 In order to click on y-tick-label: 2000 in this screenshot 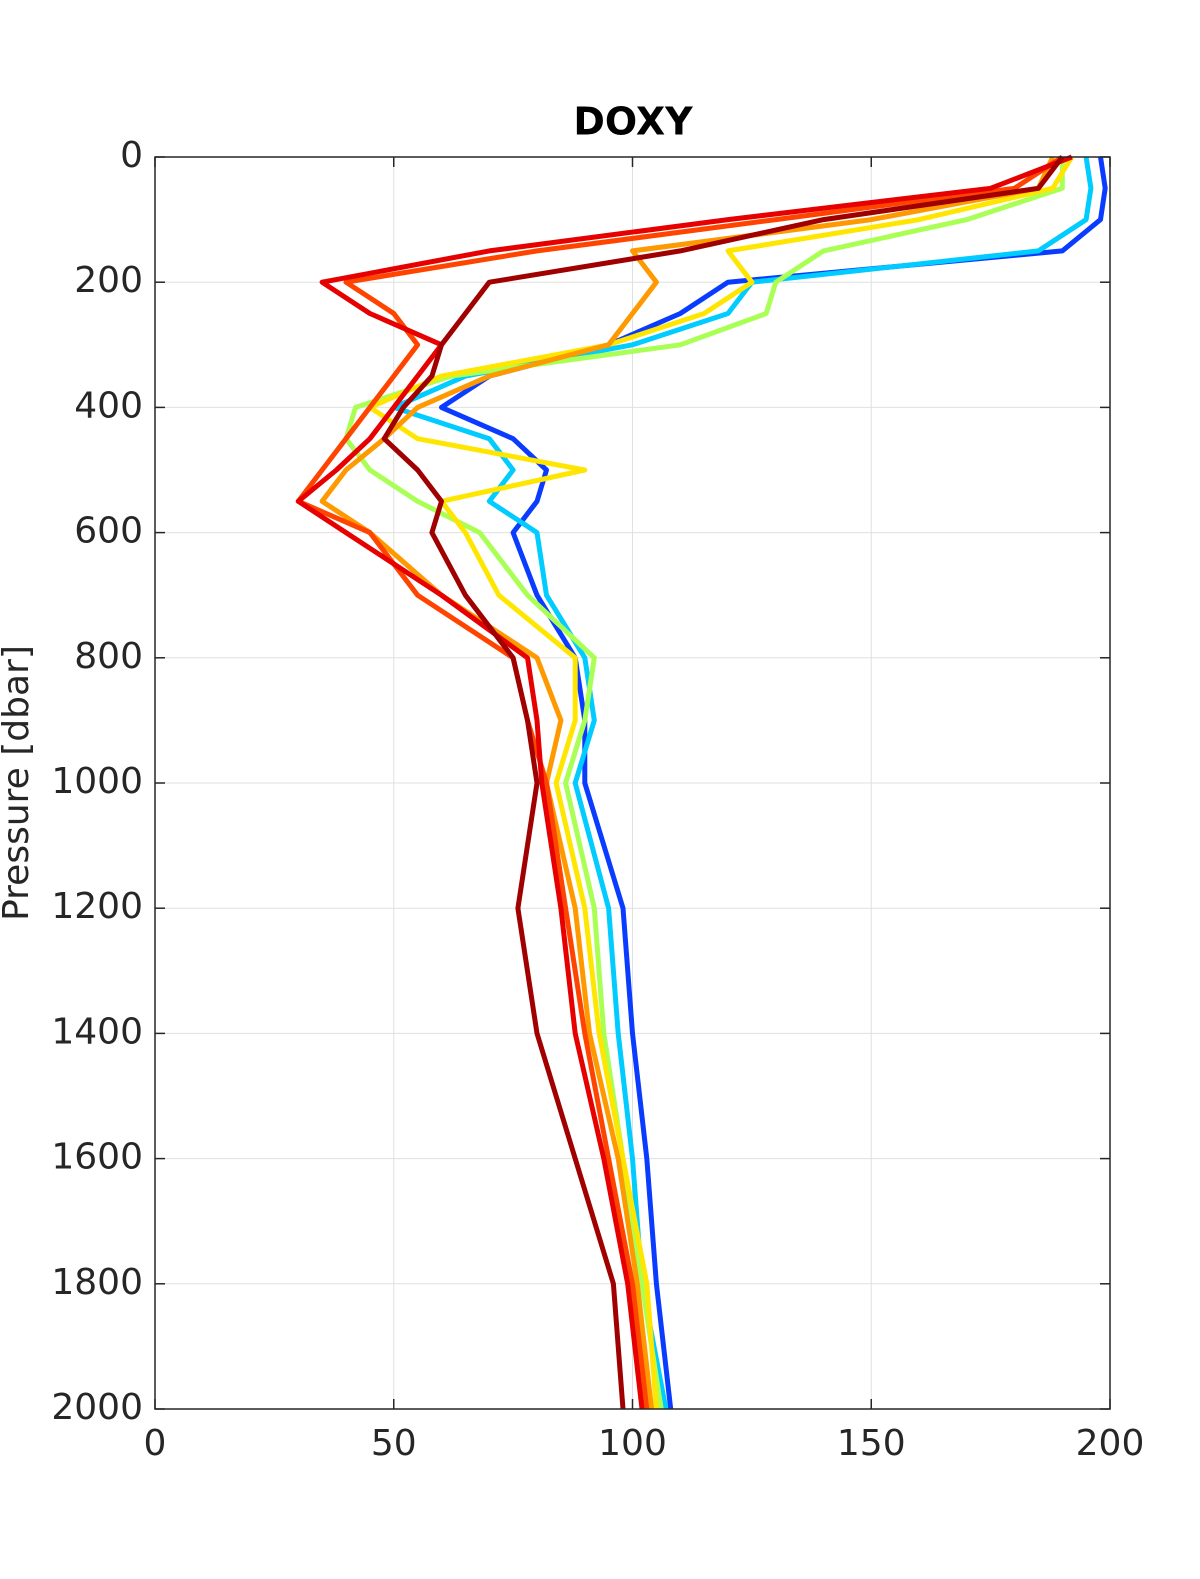, I will do `click(97, 1407)`.